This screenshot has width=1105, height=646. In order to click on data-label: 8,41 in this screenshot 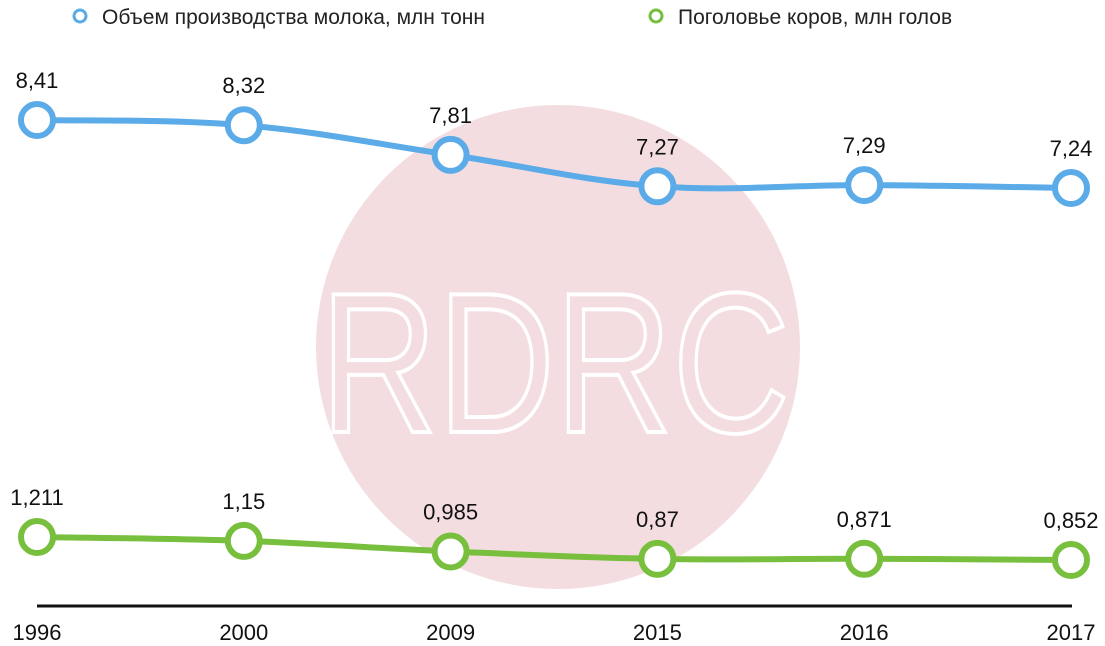, I will do `click(37, 80)`.